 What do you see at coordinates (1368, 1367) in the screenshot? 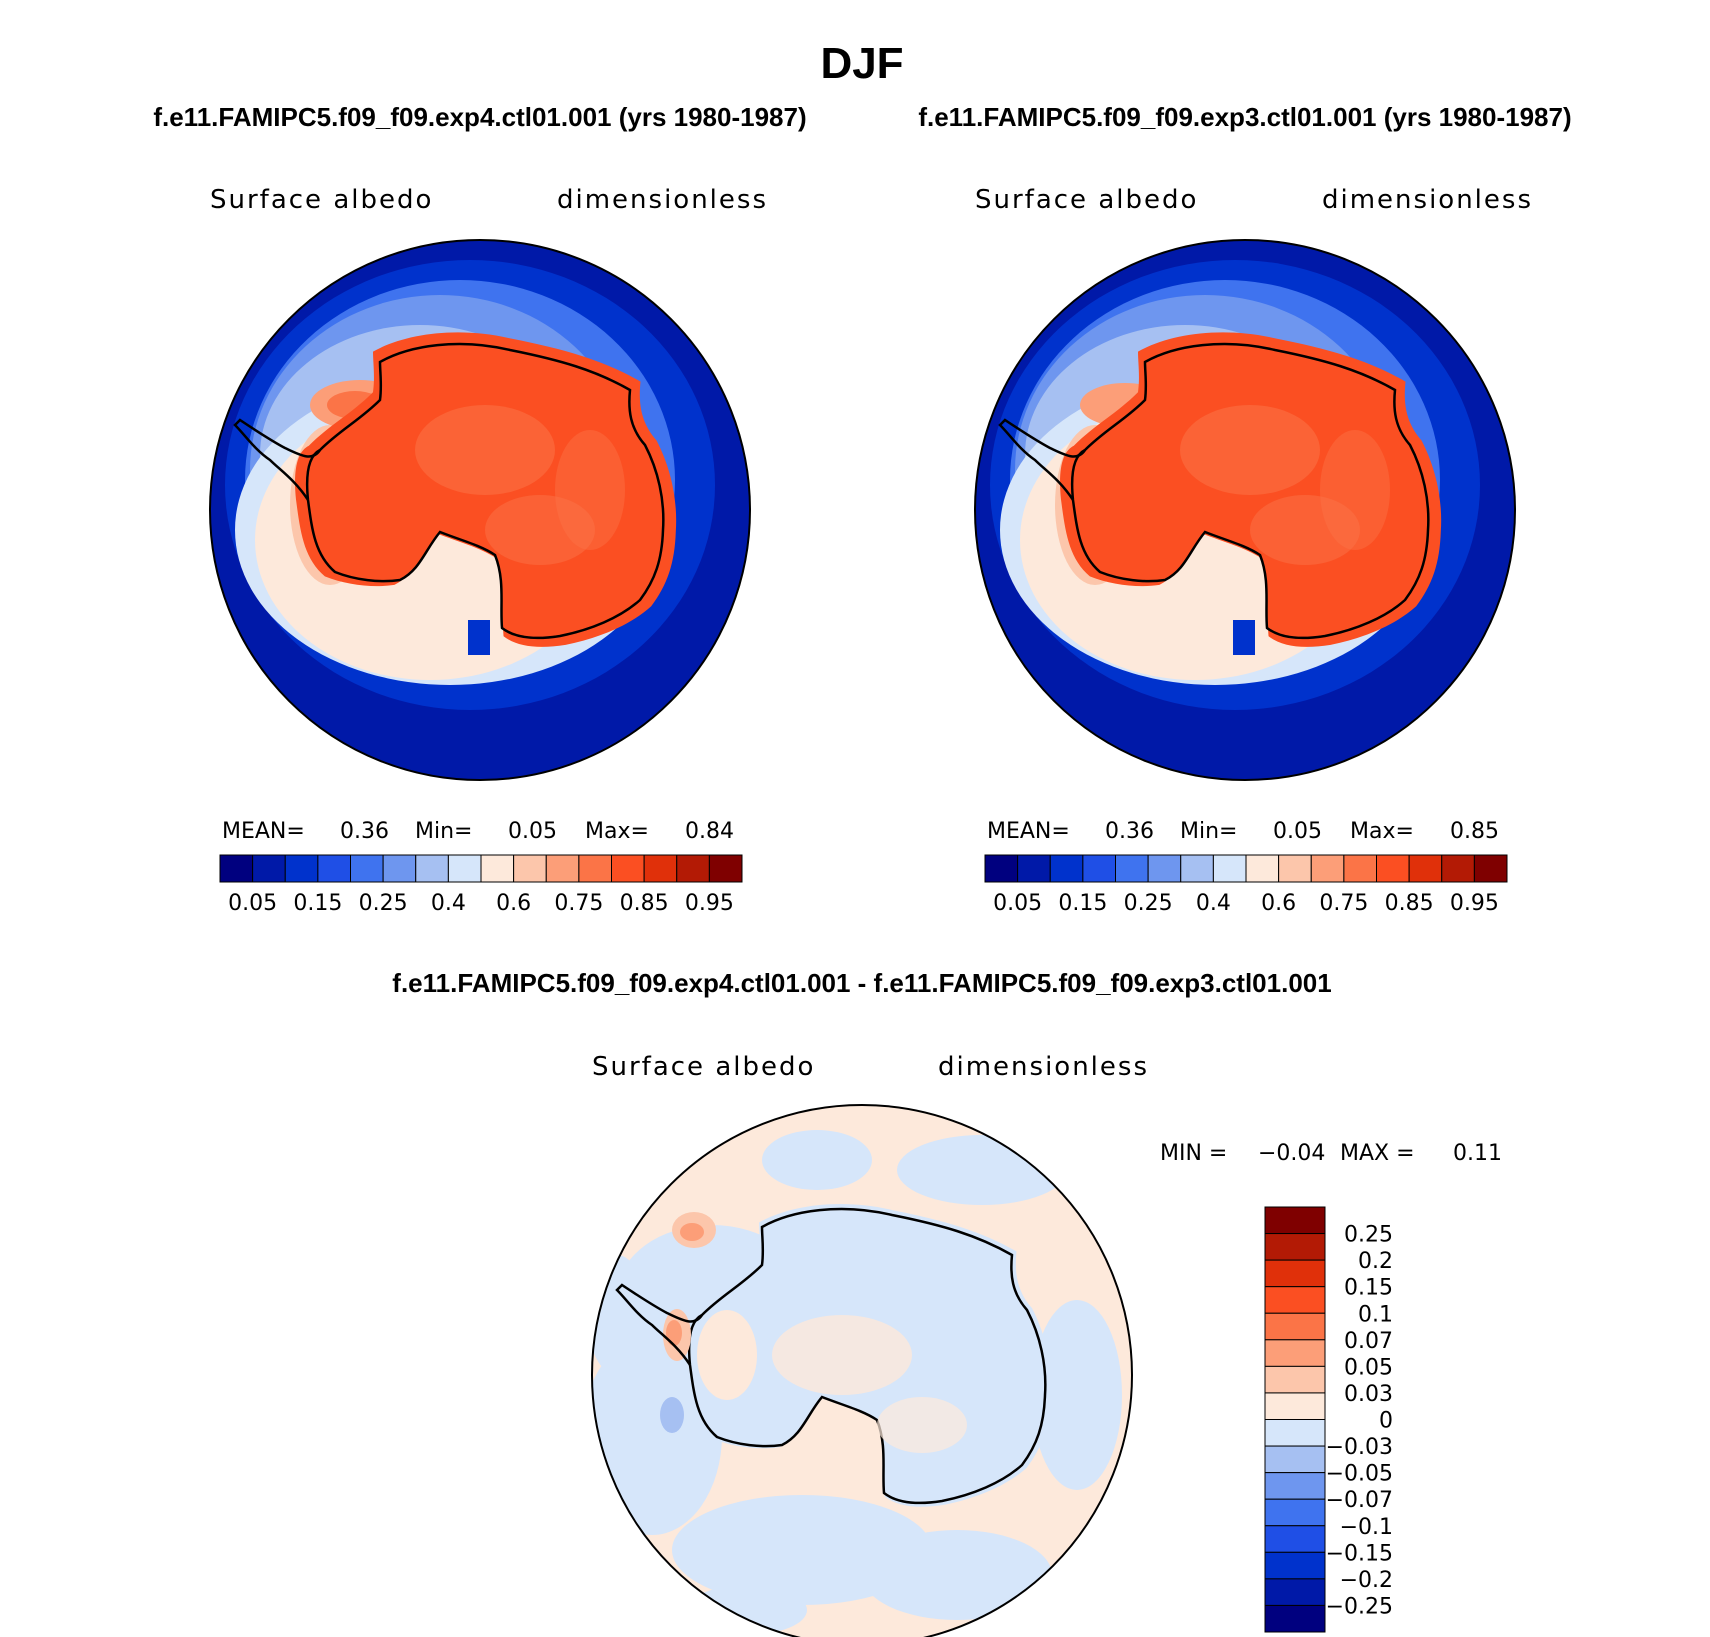
I see `diff-colorbar-tick-label: 0.05` at bounding box center [1368, 1367].